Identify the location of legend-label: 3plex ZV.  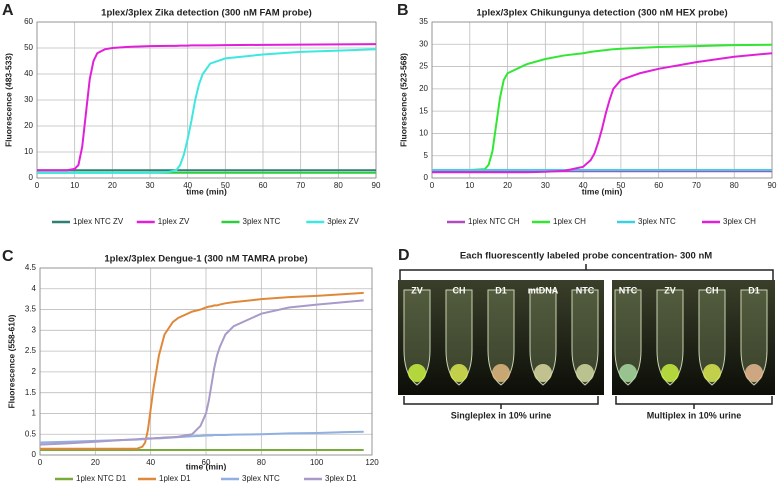
(343, 221).